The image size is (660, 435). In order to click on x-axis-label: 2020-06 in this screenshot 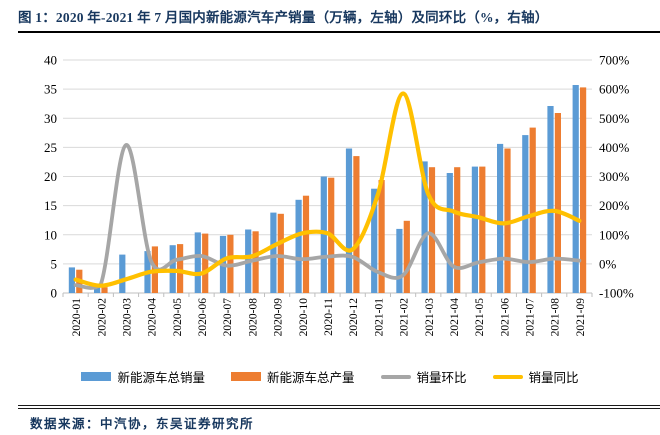, I will do `click(203, 317)`.